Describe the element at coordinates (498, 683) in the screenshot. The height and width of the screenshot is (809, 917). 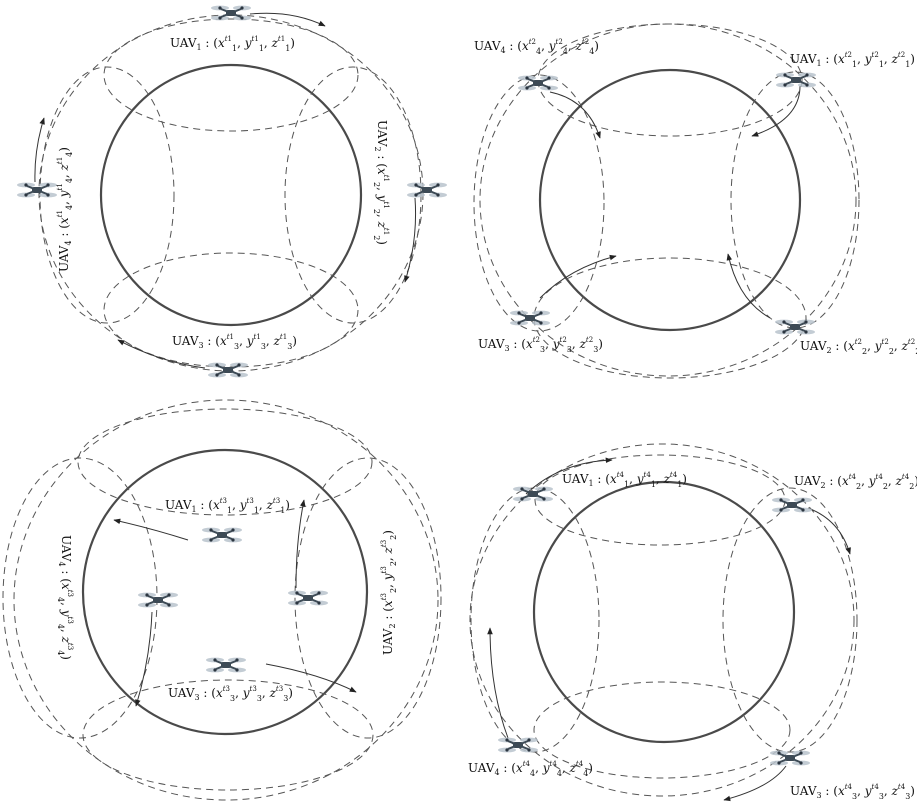
I see `trajectory-arrow-uav4` at that location.